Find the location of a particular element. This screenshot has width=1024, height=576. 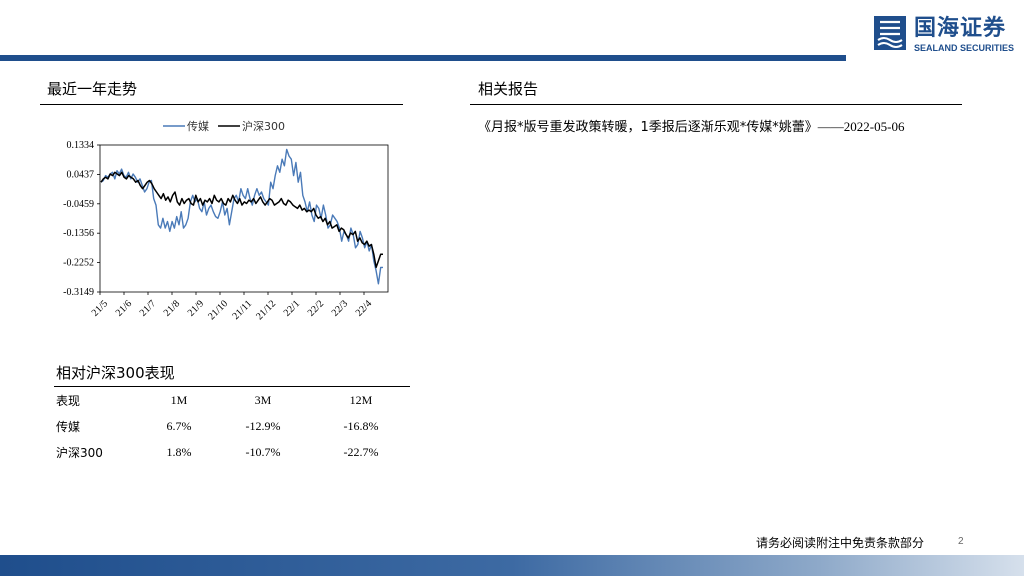

table-header-cell: 1M is located at coordinates (179, 399).